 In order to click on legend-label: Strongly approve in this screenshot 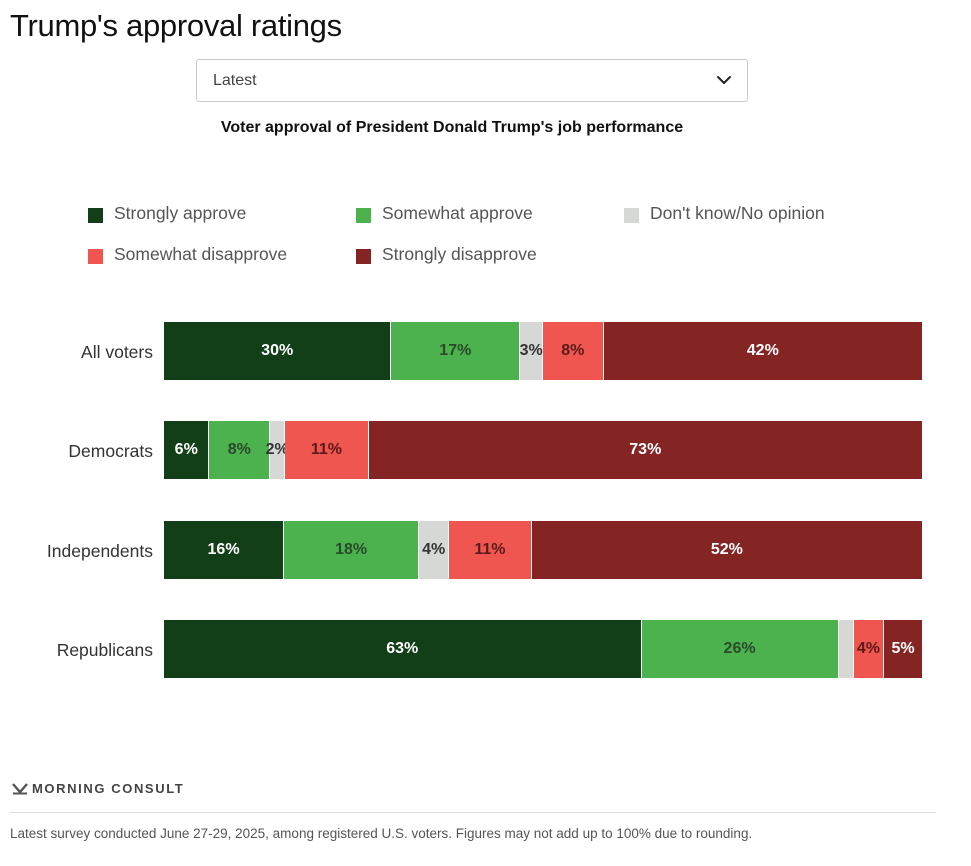, I will do `click(180, 213)`.